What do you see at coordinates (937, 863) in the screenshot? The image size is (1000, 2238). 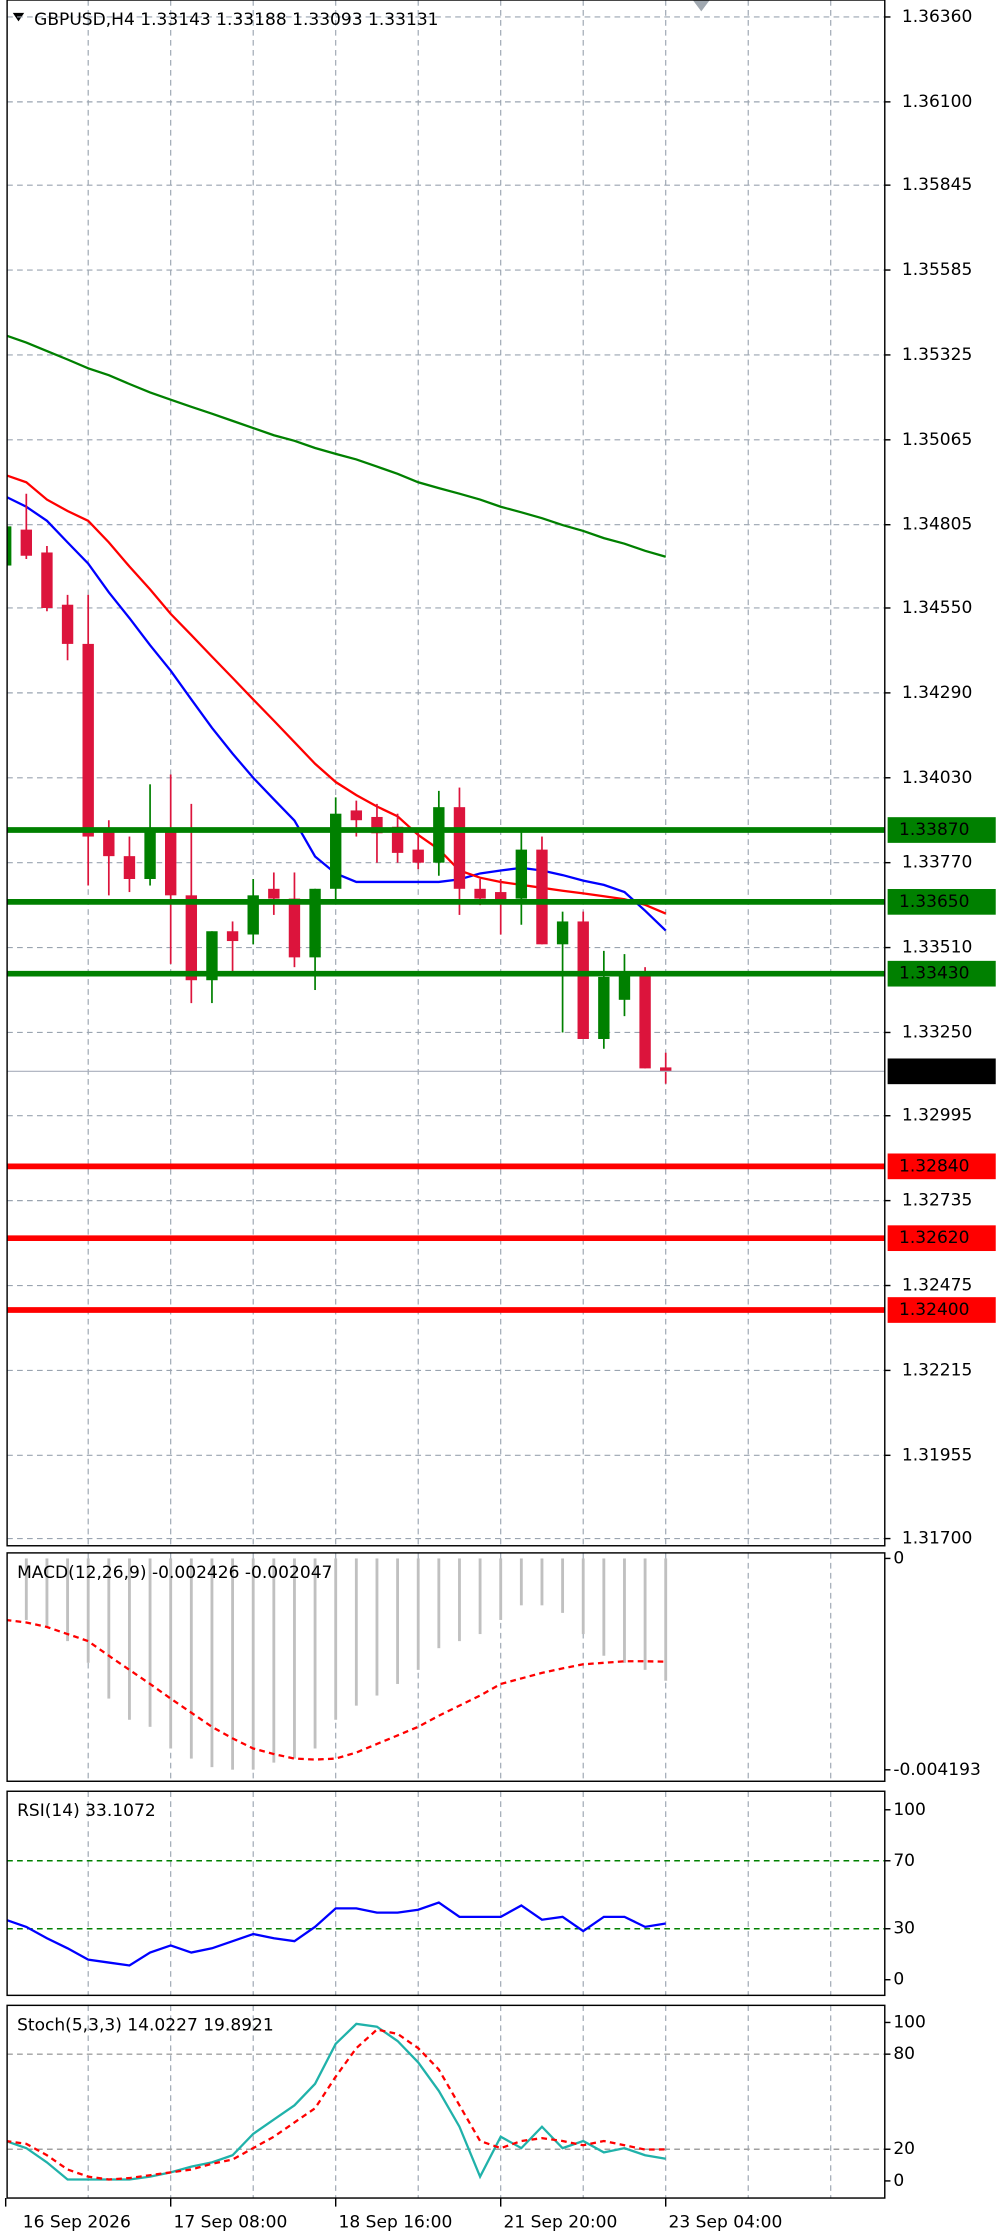 I see `y-tick-label: 1.33770` at bounding box center [937, 863].